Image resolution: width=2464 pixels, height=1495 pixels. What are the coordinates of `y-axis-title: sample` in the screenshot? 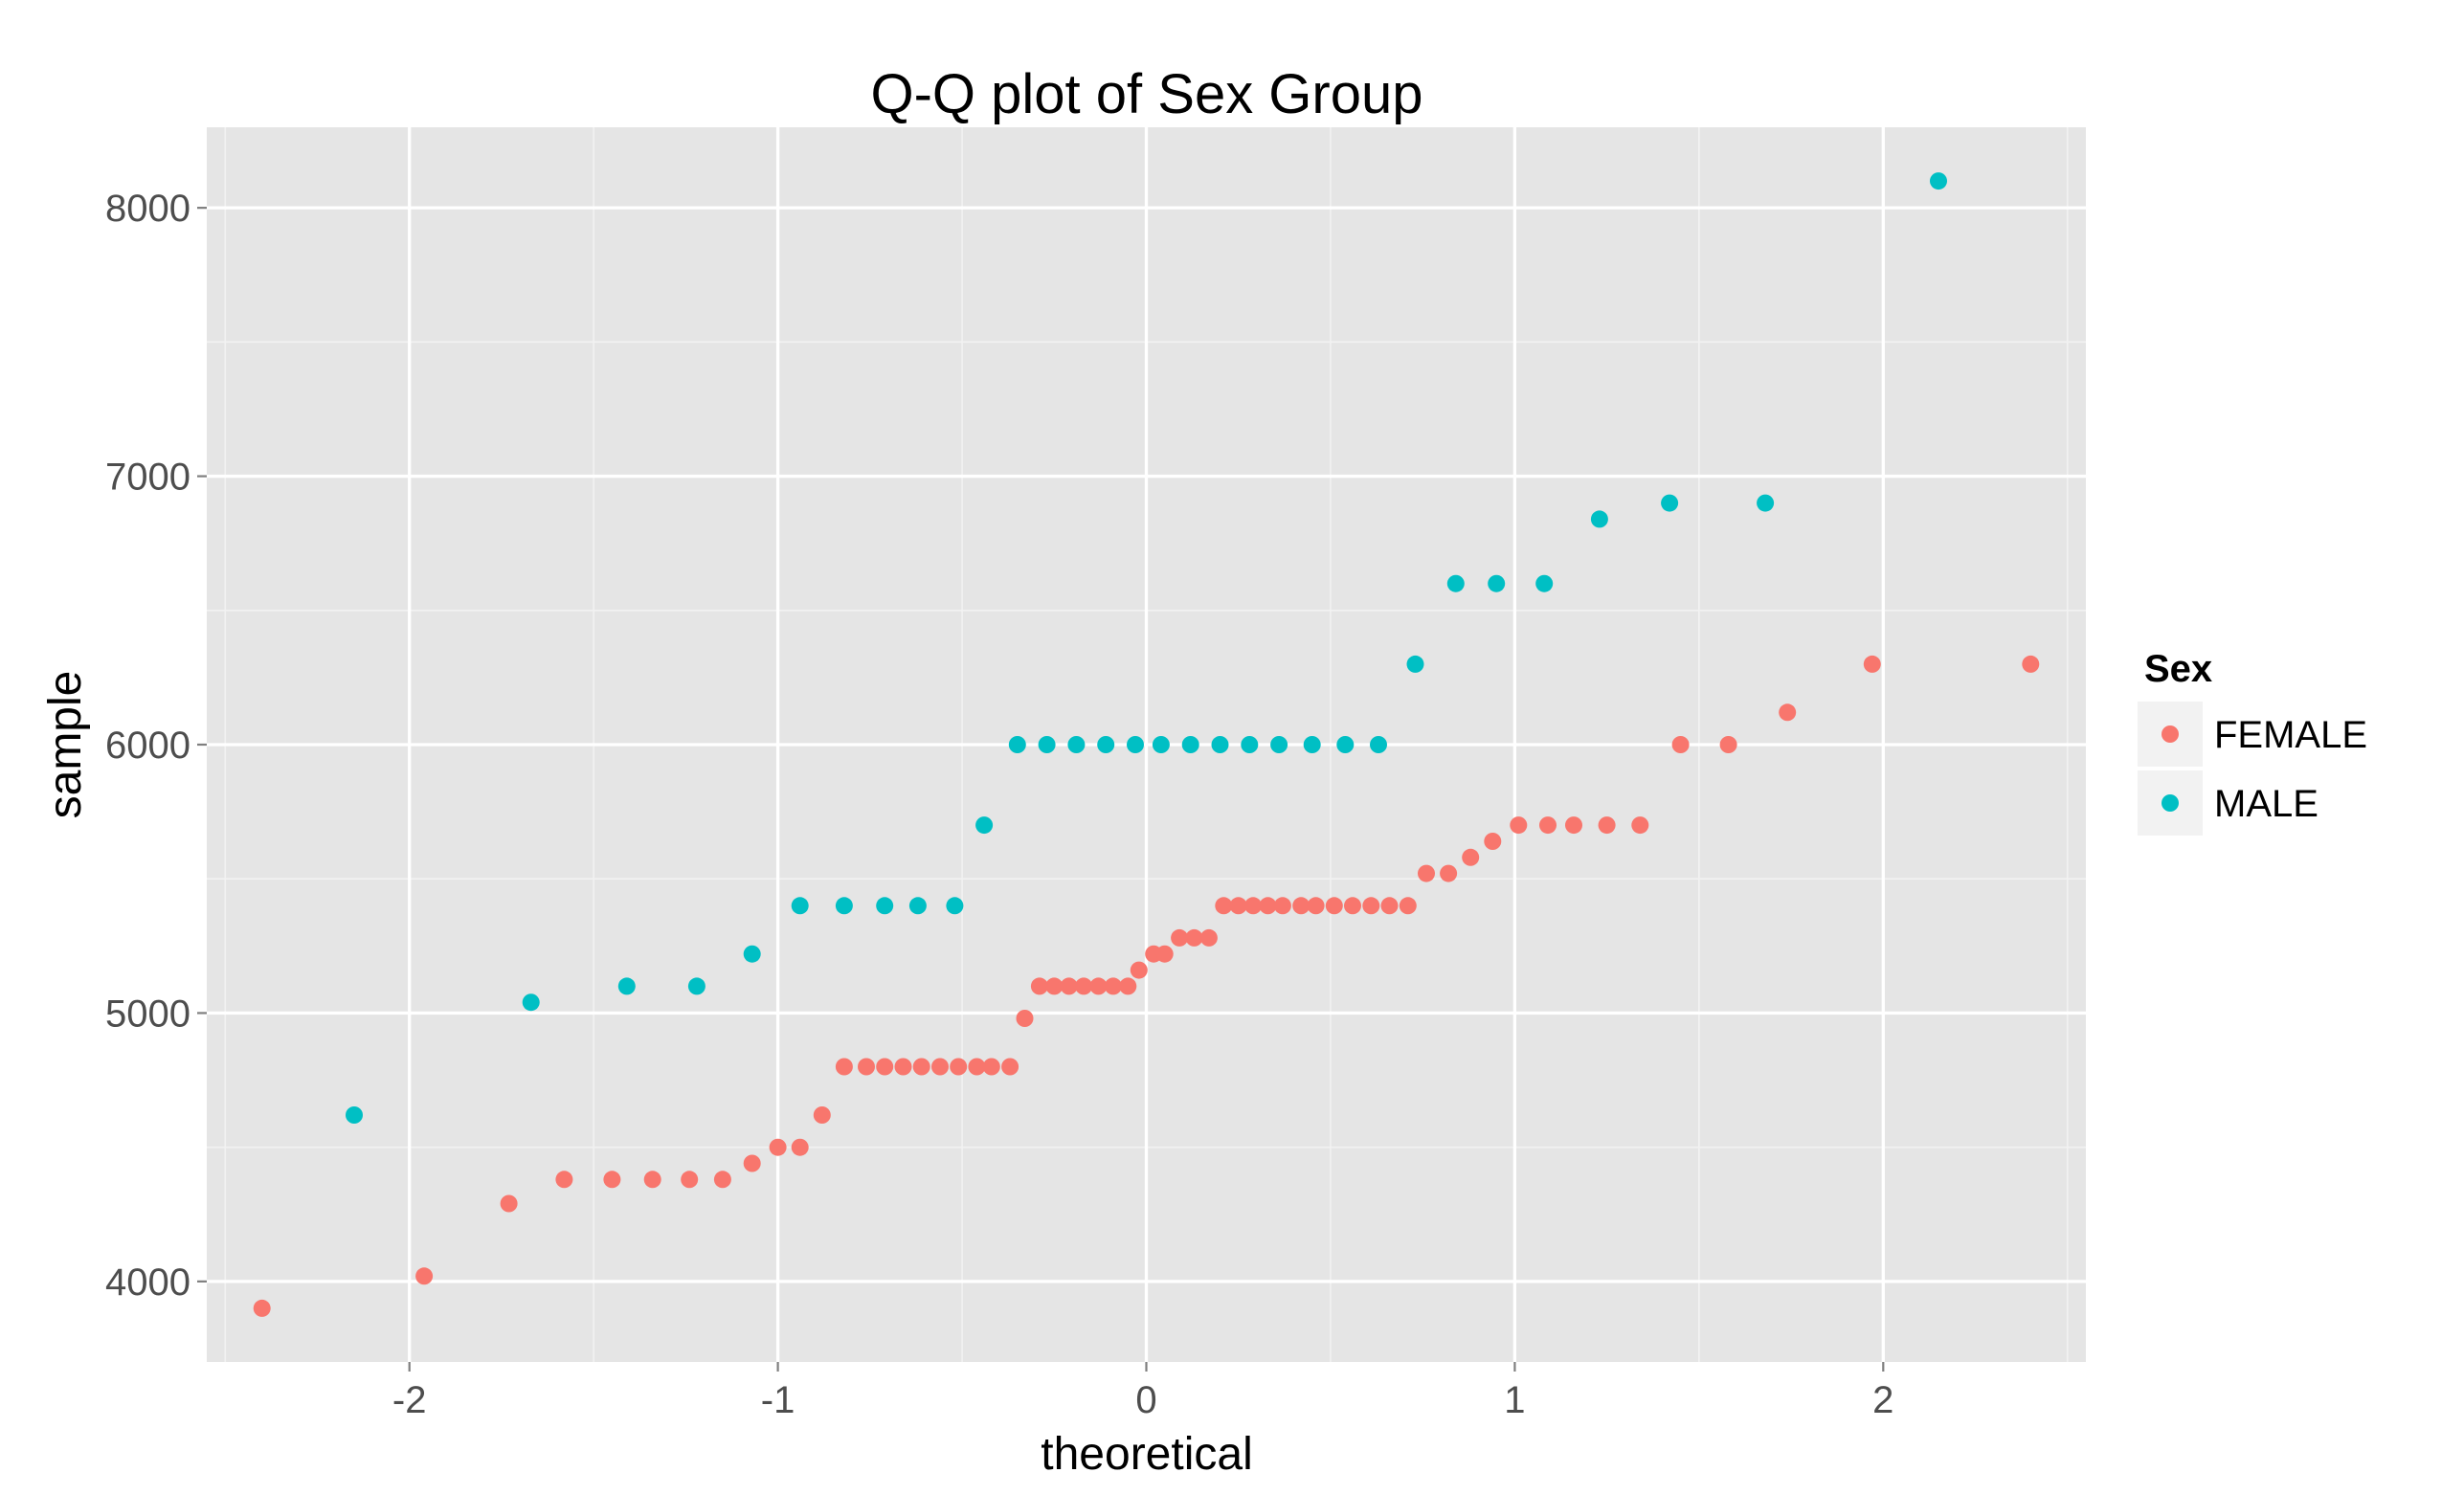 It's located at (66, 745).